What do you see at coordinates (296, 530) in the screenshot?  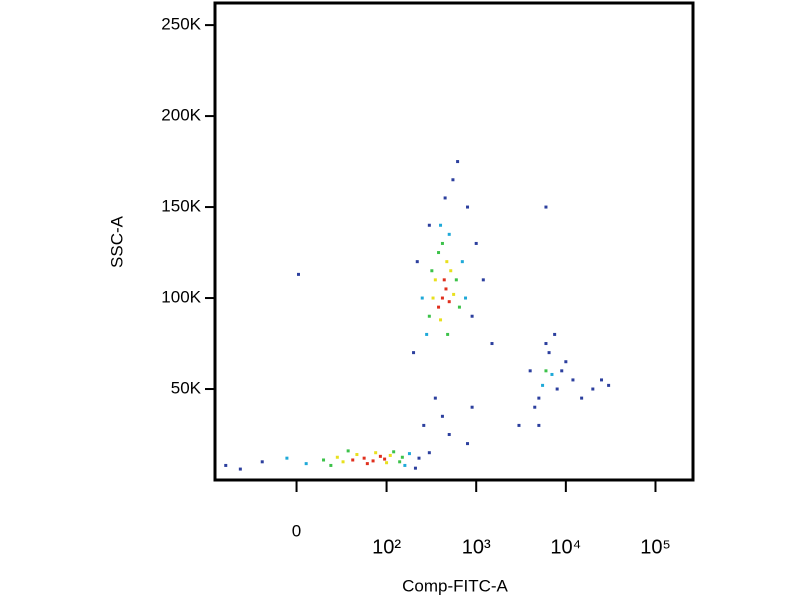 I see `x-tick-label: 0` at bounding box center [296, 530].